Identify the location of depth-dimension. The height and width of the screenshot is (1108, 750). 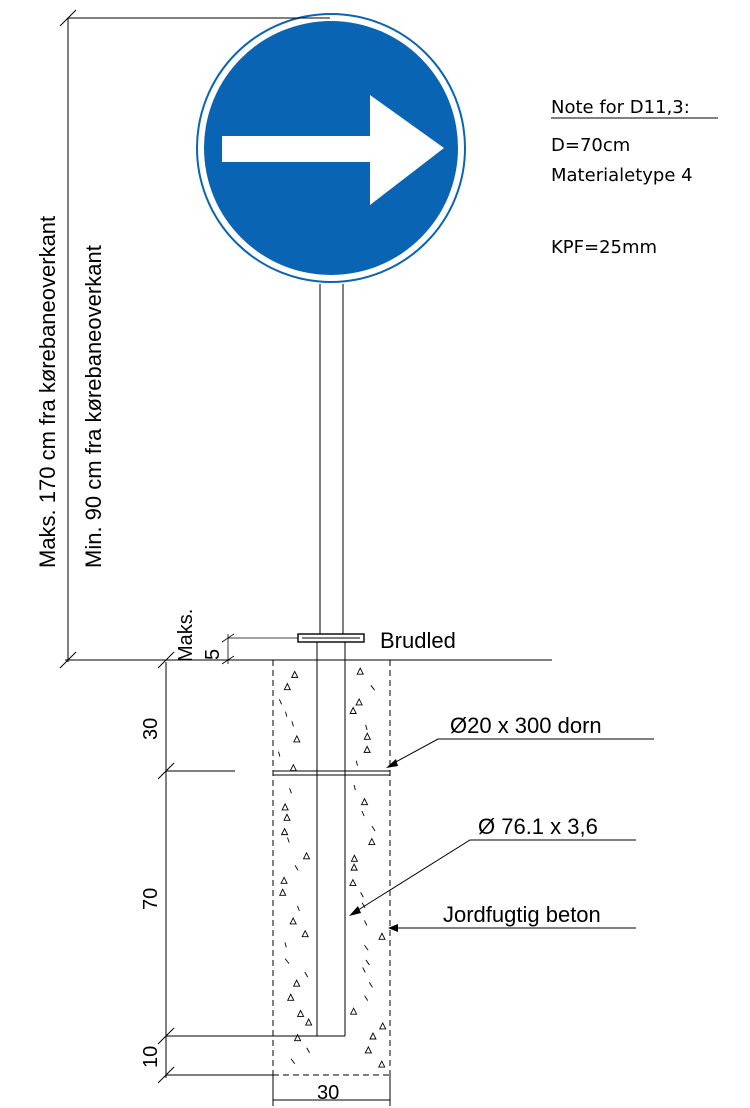
(237, 867).